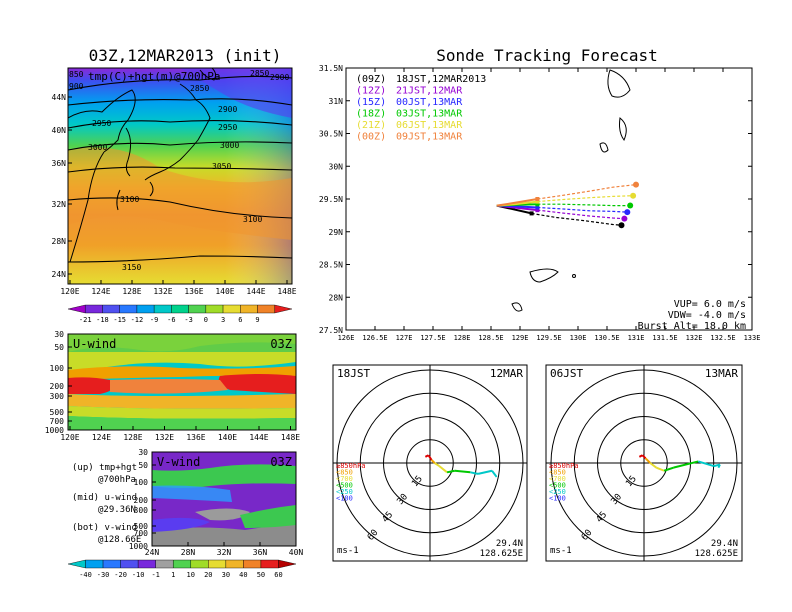 The image size is (792, 612). What do you see at coordinates (119, 320) in the screenshot?
I see `colorbar-label: -15` at bounding box center [119, 320].